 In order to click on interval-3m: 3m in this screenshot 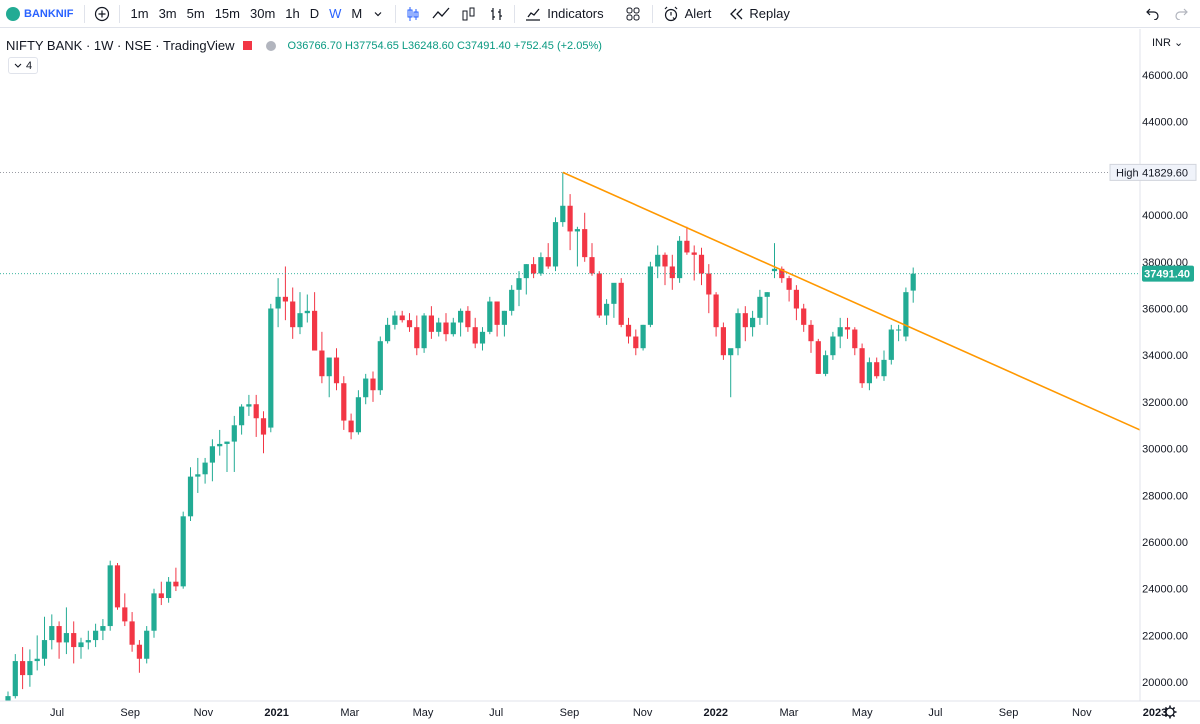, I will do `click(167, 13)`.